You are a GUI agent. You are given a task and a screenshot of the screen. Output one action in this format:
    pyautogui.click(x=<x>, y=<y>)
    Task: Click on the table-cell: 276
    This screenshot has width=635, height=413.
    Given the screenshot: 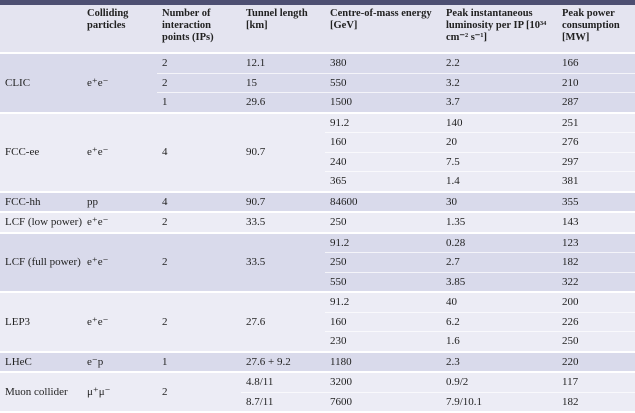 What is the action you would take?
    pyautogui.click(x=596, y=142)
    